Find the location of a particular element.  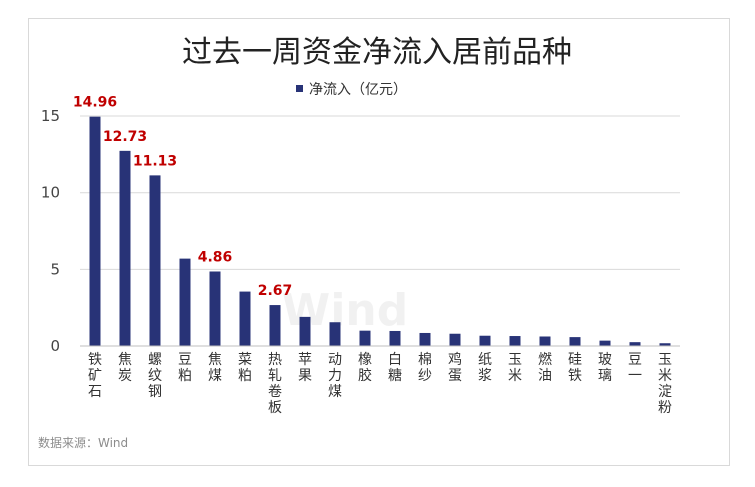

category-label: 热轧卷板 is located at coordinates (275, 384).